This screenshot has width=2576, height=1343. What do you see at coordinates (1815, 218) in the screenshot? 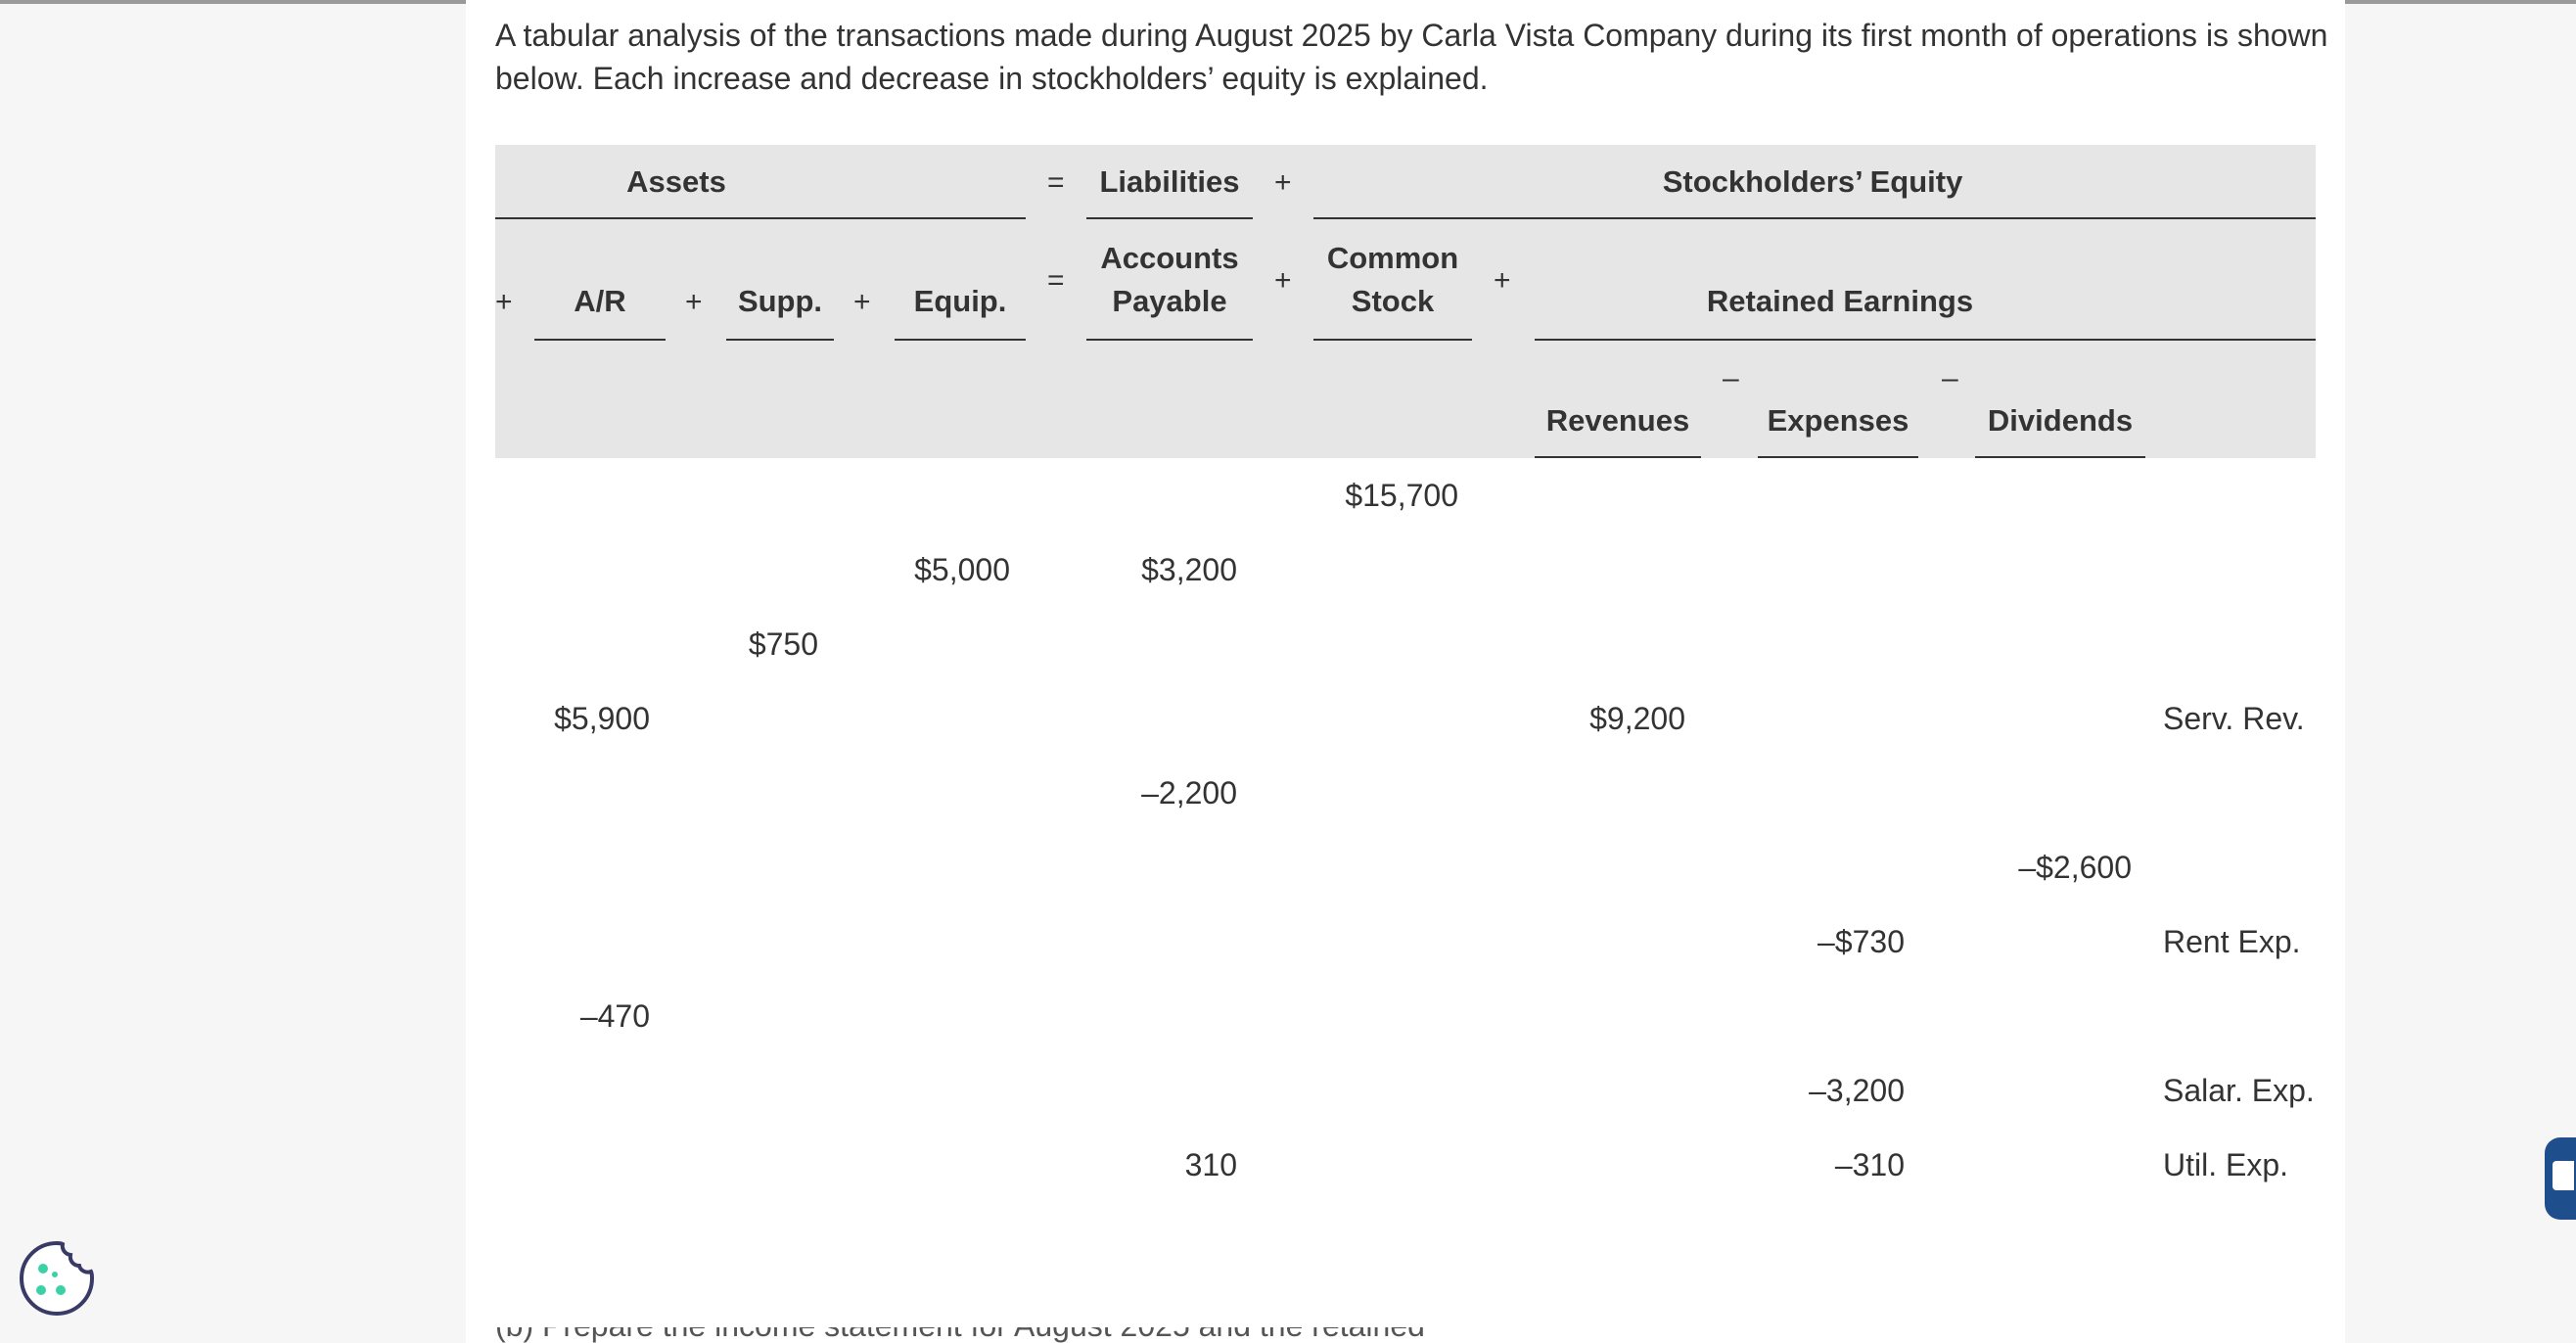
I see `stockholders-equity-rule` at bounding box center [1815, 218].